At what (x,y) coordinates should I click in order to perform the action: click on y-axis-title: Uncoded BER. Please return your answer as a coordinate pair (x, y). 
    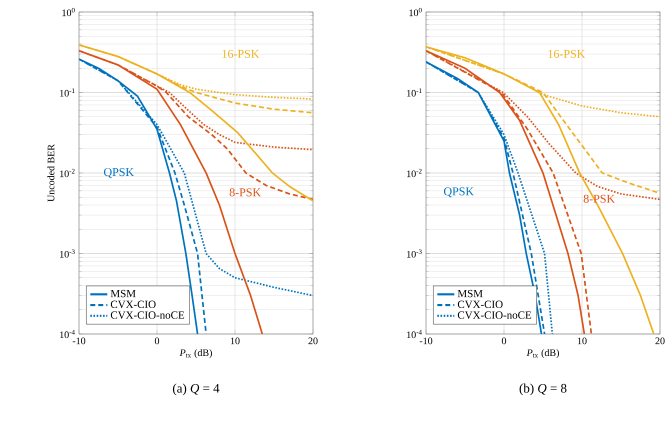
    Looking at the image, I should click on (50, 173).